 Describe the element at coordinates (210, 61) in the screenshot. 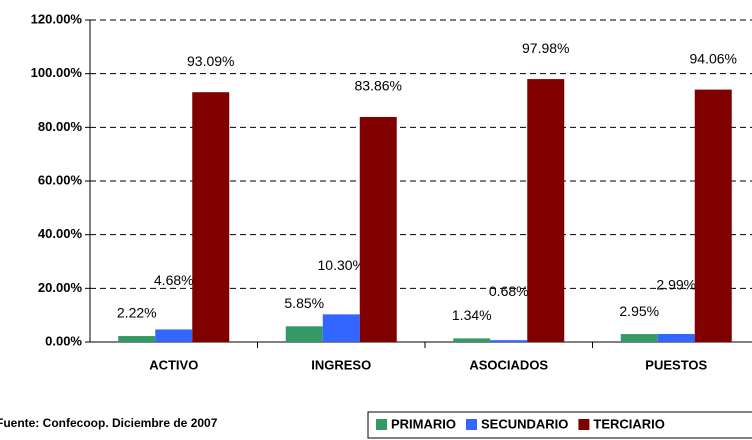

I see `data-label: 93.09%` at that location.